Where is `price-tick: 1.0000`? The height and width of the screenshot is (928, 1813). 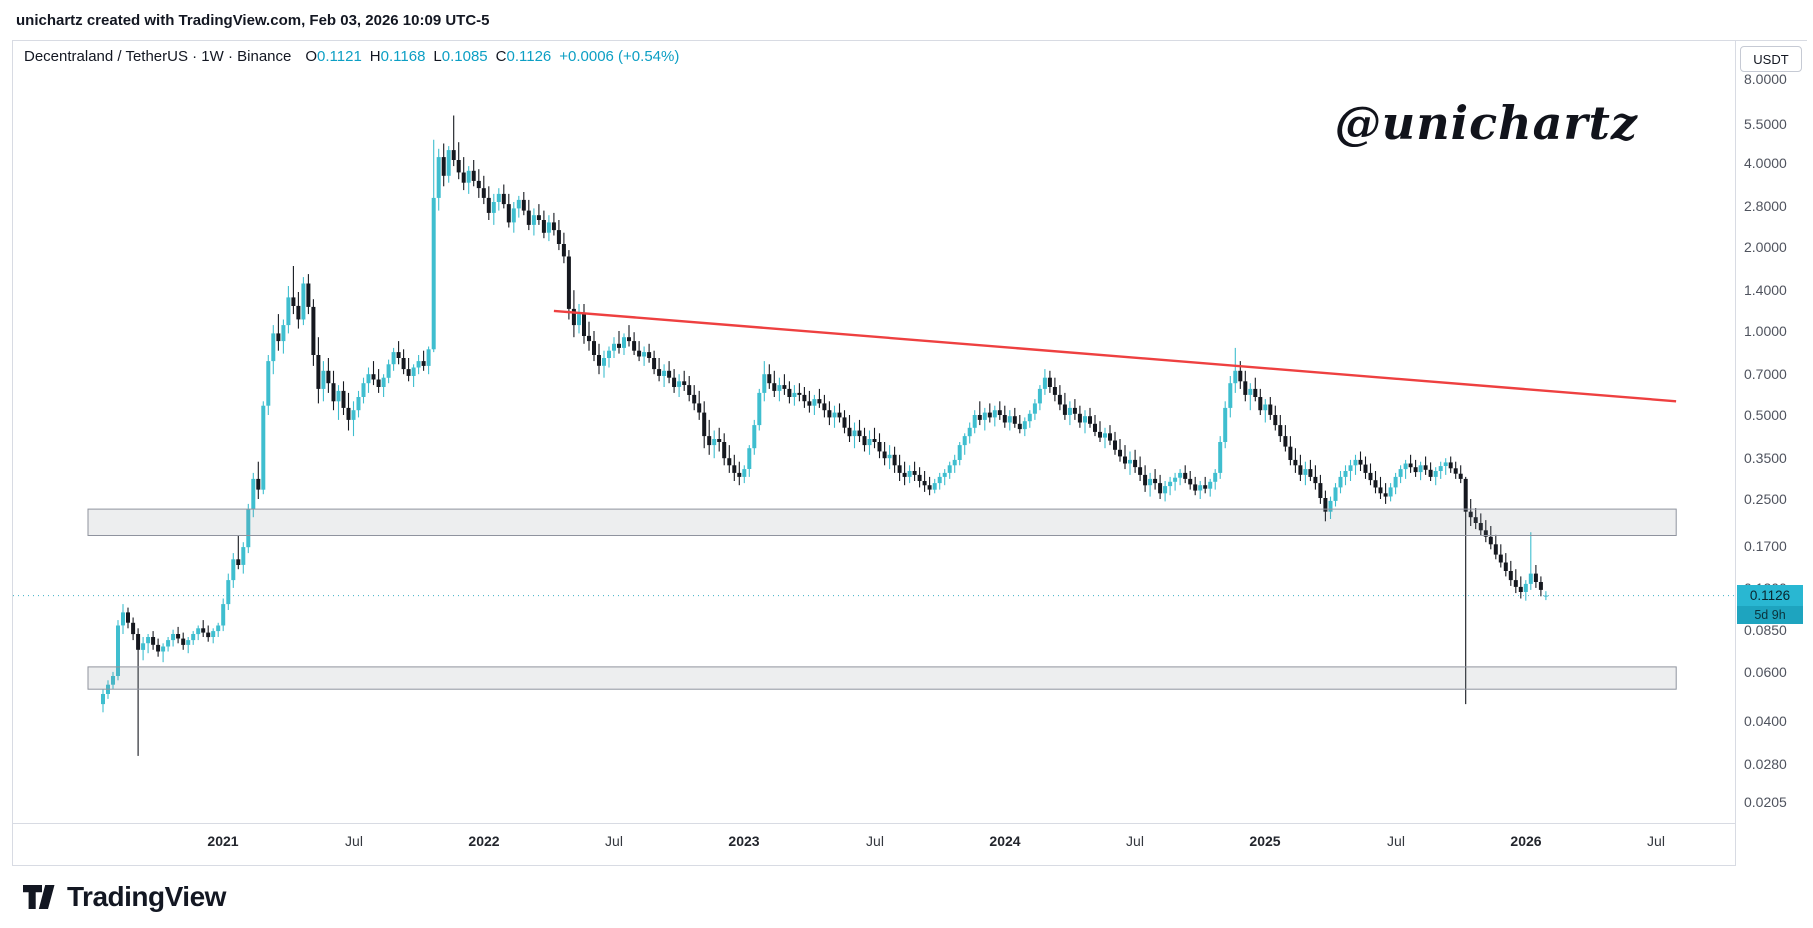 price-tick: 1.0000 is located at coordinates (1765, 331).